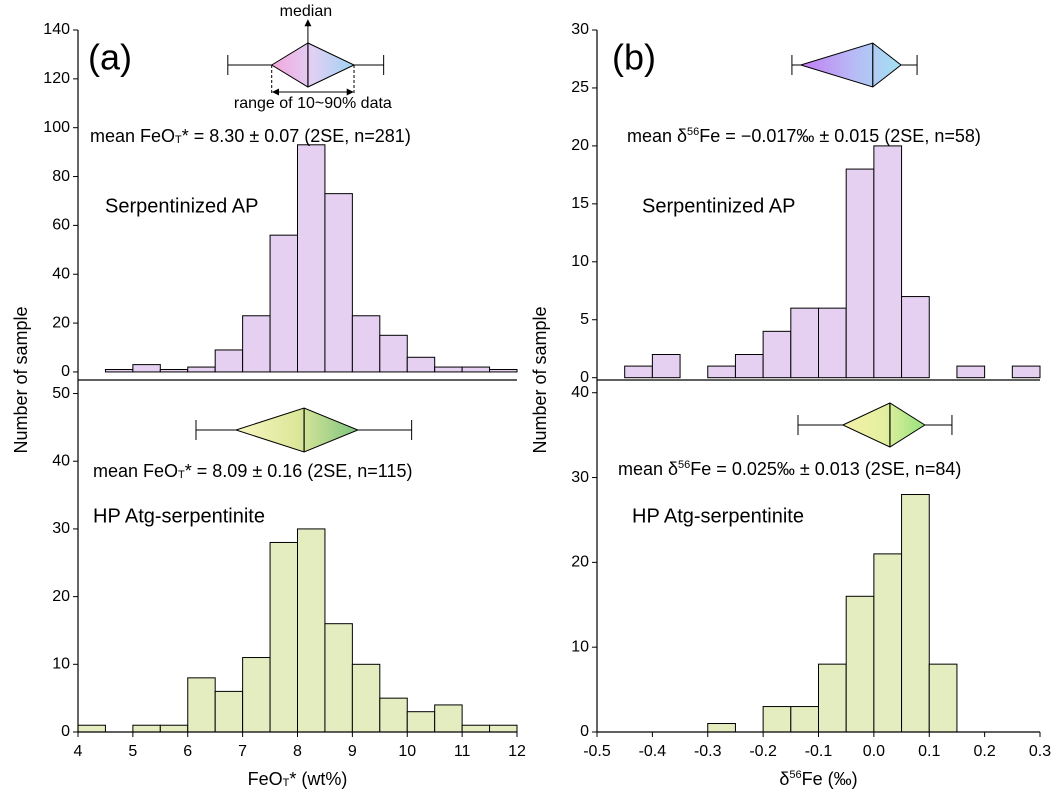 This screenshot has height=797, width=1060. Describe the element at coordinates (634, 57) in the screenshot. I see `panel-label: (b)` at that location.